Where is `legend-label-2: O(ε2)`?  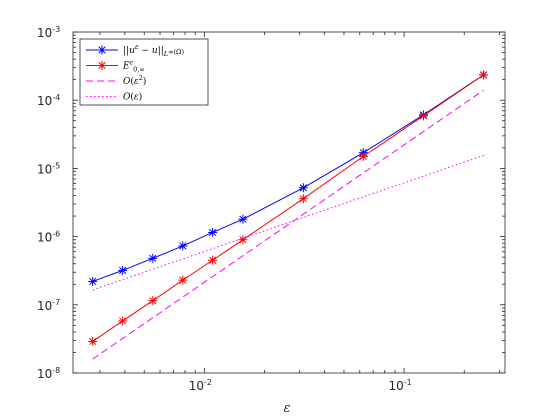
legend-label-2: O(ε2) is located at coordinates (134, 80).